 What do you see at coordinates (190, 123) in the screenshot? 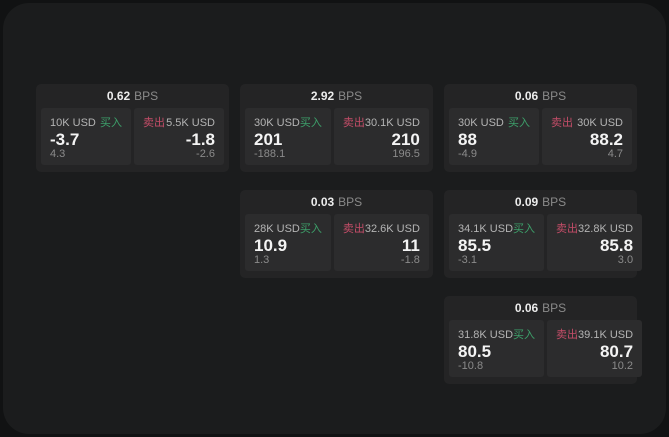
I see `sell-size-label: 5.5K USD` at bounding box center [190, 123].